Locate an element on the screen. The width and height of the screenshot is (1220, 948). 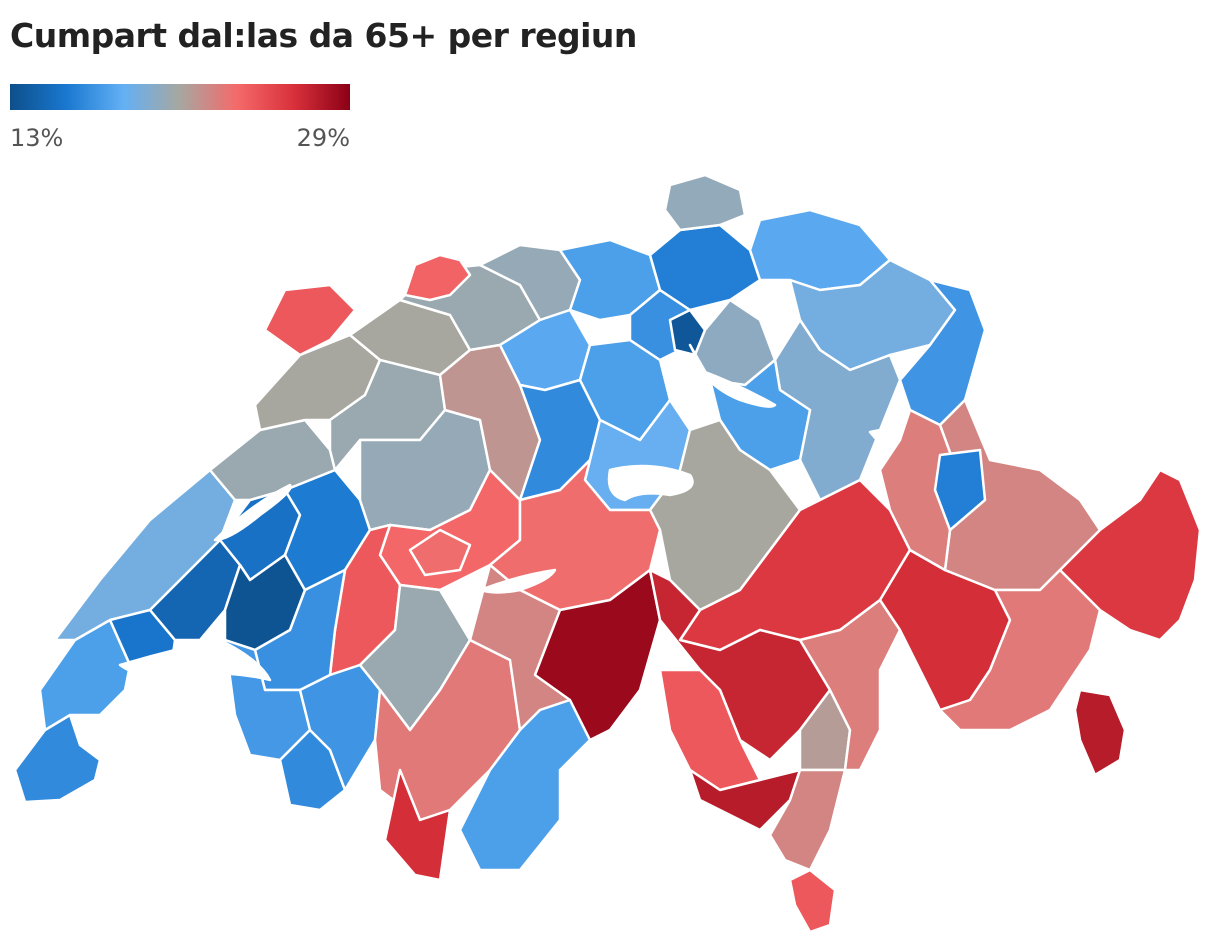
color-legend: 13% 29% is located at coordinates (180, 119).